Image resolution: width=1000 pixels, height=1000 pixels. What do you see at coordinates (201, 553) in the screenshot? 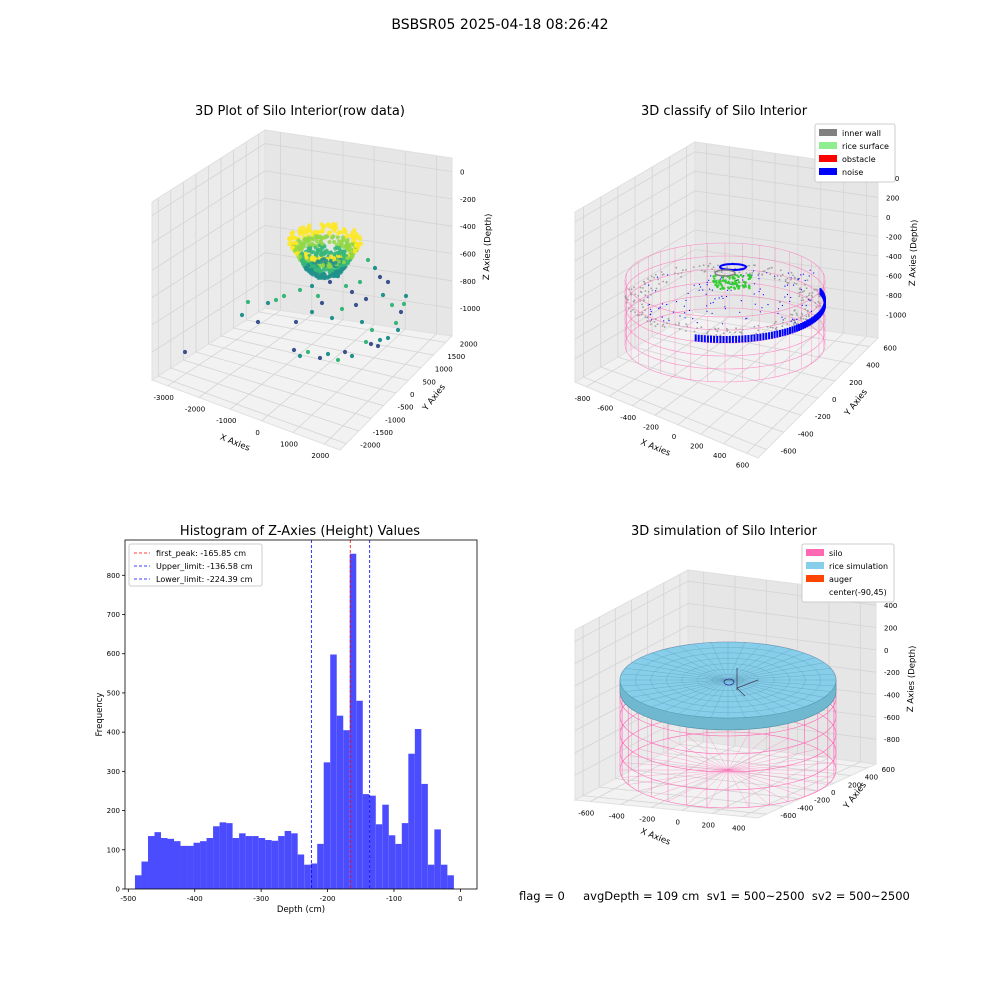
I see `legend-label: first_peak: -165.85 cm` at bounding box center [201, 553].